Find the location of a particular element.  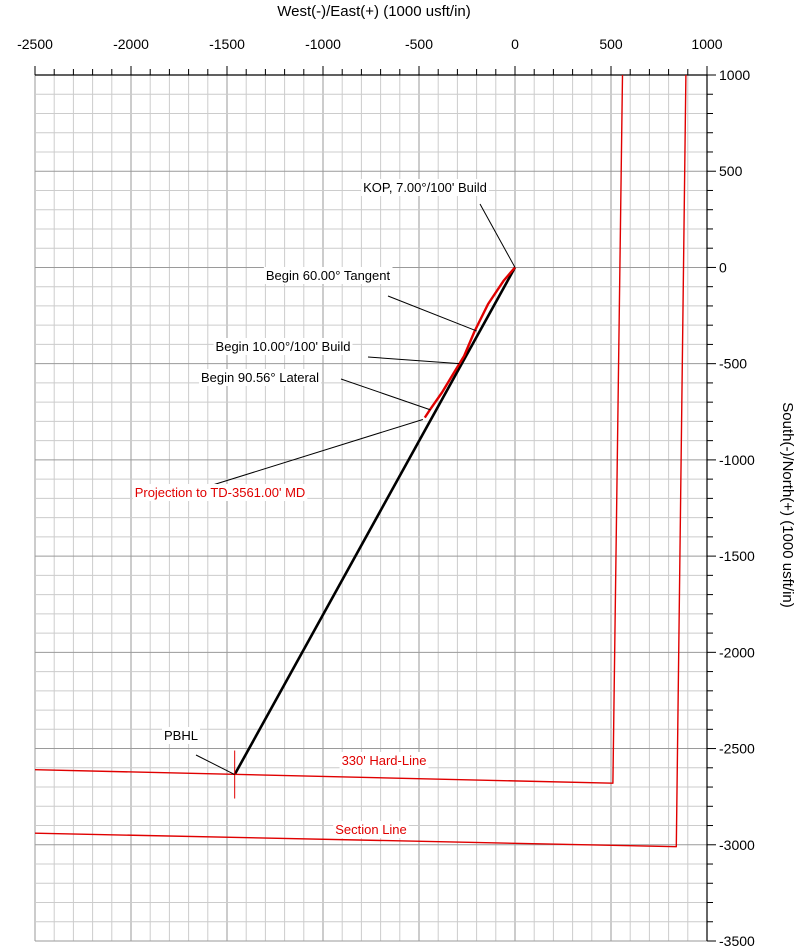

annotation-label: Begin 60.00° Tangent is located at coordinates (328, 275).